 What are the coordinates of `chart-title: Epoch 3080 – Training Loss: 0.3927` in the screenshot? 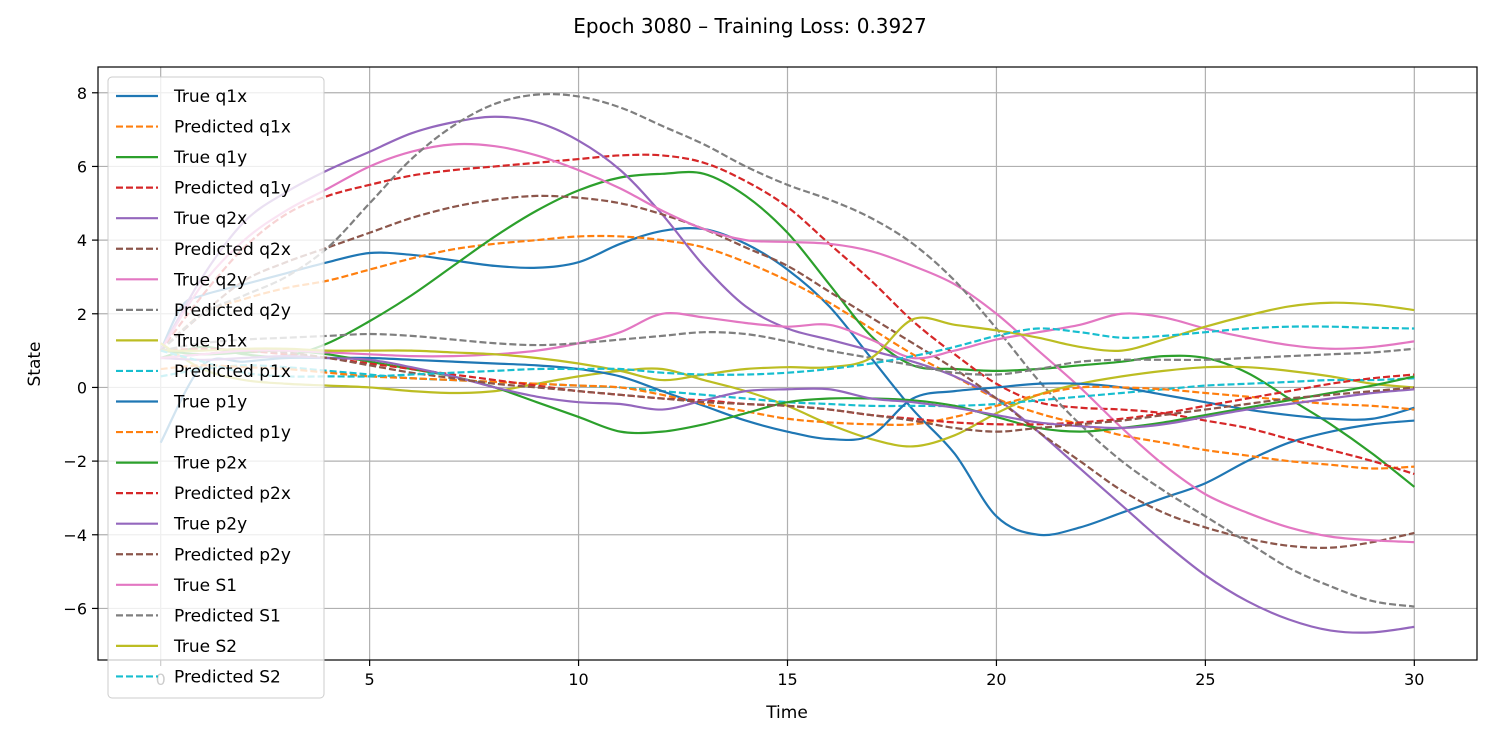 It's located at (749, 26).